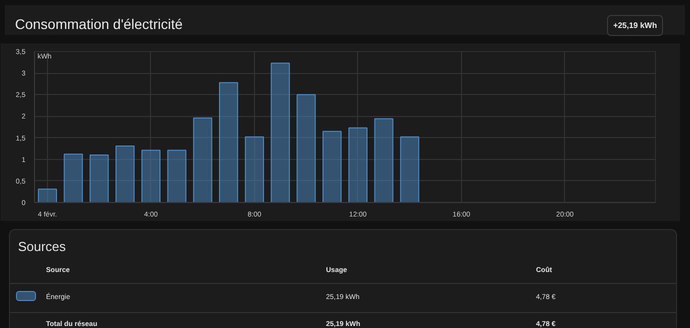 This screenshot has height=328, width=690. I want to click on chart-title: Consommation d'électricité, so click(99, 24).